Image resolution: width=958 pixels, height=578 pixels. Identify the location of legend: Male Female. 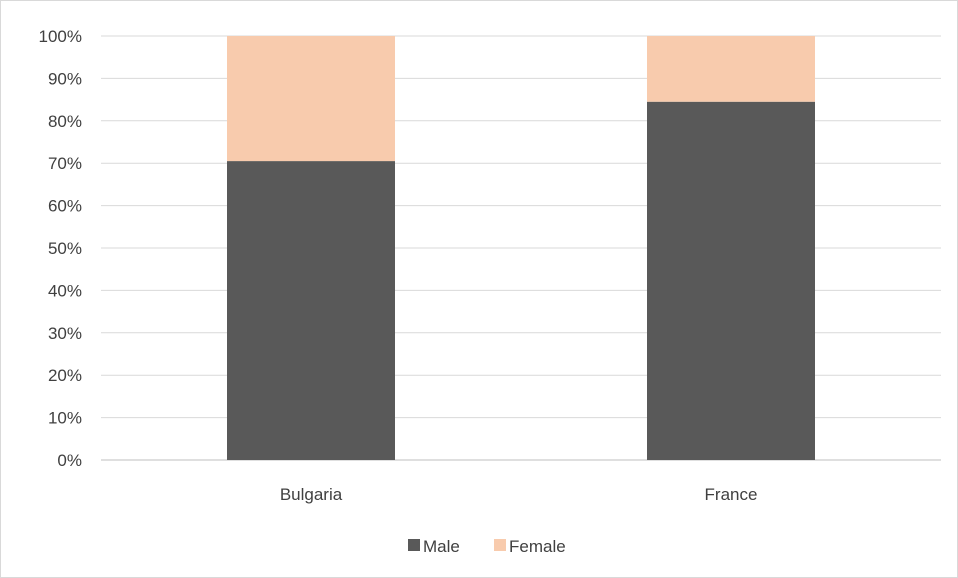
(487, 546).